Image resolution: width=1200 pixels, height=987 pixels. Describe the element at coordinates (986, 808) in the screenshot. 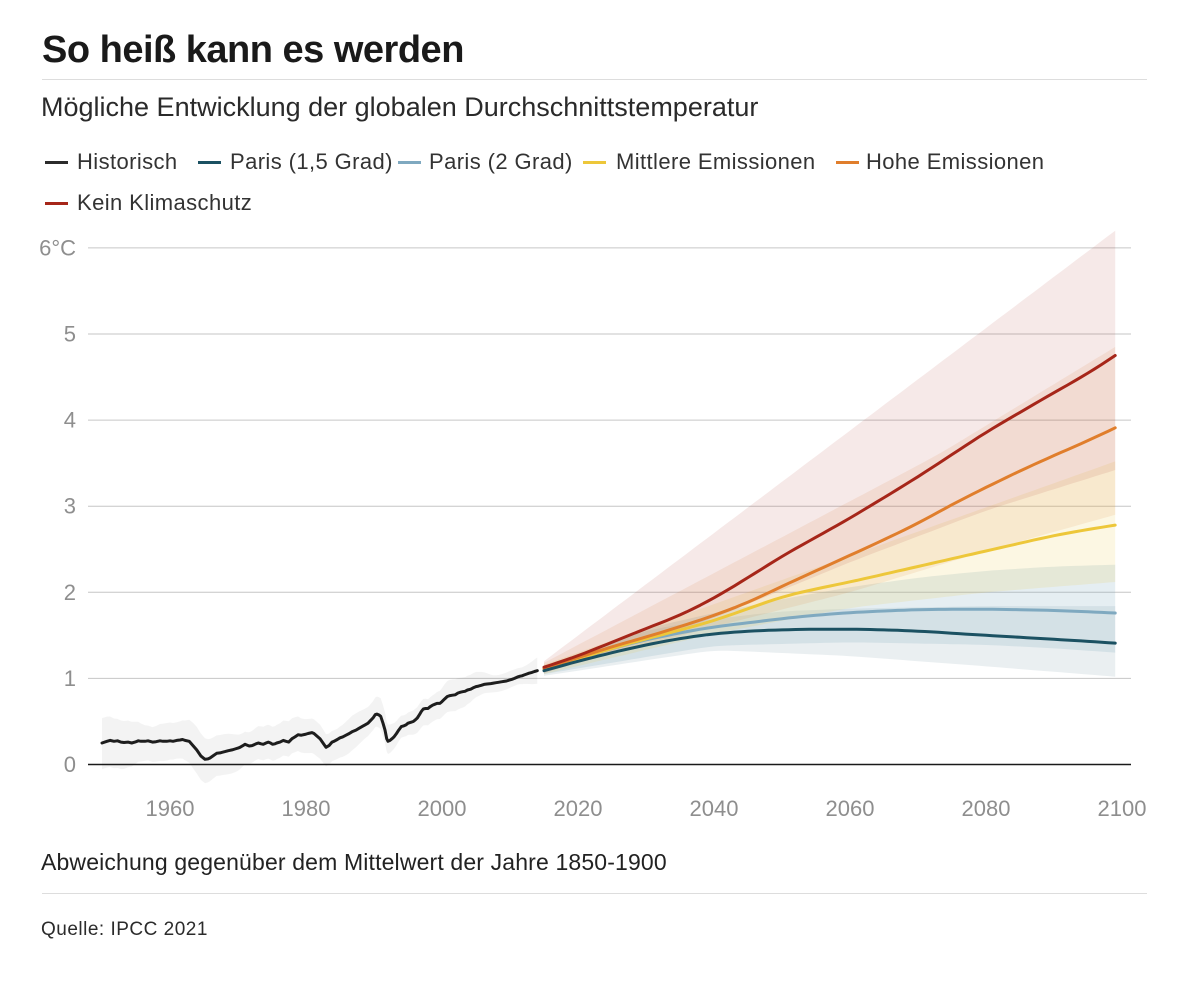

I see `svg-text: 2080` at that location.